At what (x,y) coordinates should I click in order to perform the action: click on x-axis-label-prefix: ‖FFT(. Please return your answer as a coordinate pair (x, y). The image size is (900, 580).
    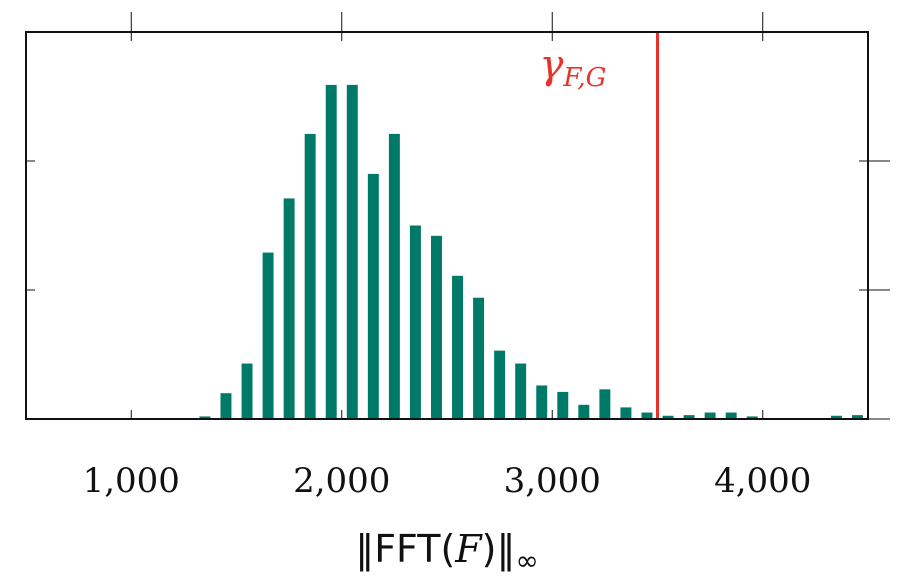
    Looking at the image, I should click on (405, 549).